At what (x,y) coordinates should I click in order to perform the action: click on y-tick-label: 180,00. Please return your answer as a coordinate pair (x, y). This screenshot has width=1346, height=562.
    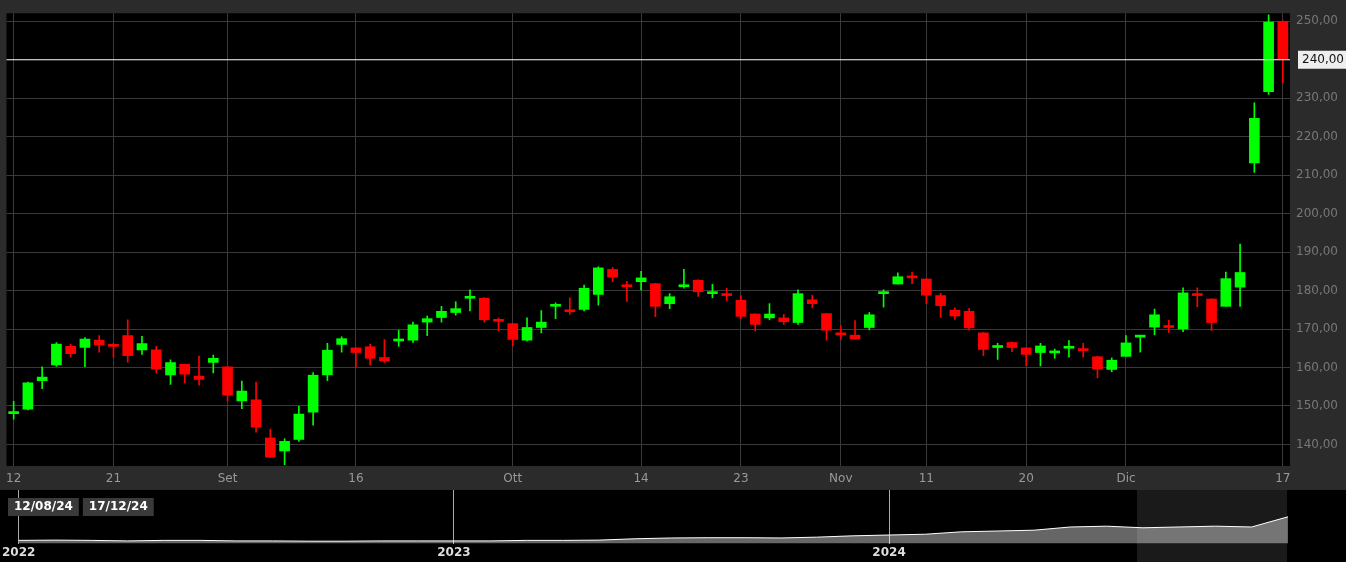
    Looking at the image, I should click on (1317, 289).